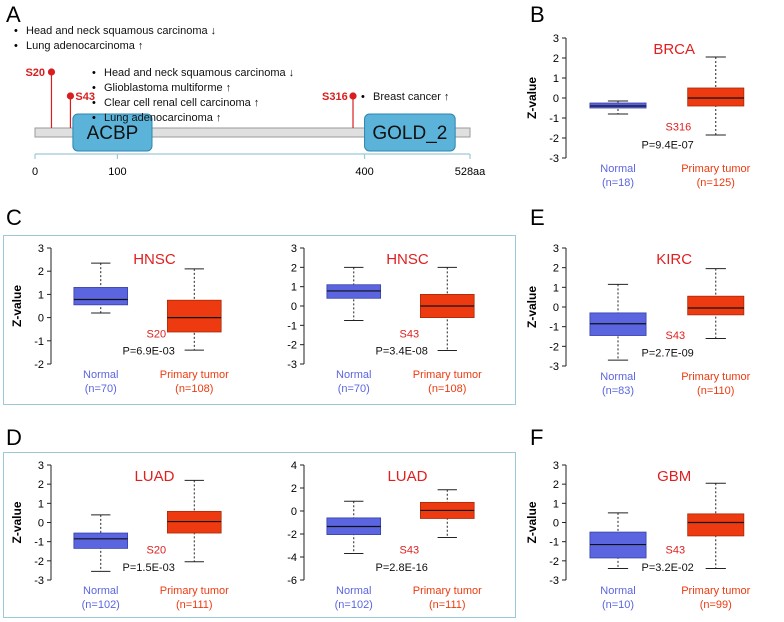  What do you see at coordinates (14, 437) in the screenshot?
I see `panel-label-d: D` at bounding box center [14, 437].